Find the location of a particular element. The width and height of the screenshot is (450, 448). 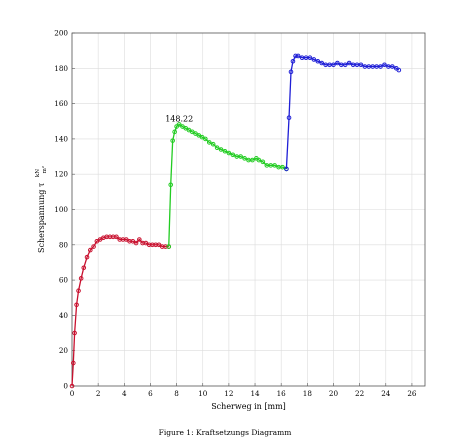

y-tick-label: 200 is located at coordinates (61, 33).